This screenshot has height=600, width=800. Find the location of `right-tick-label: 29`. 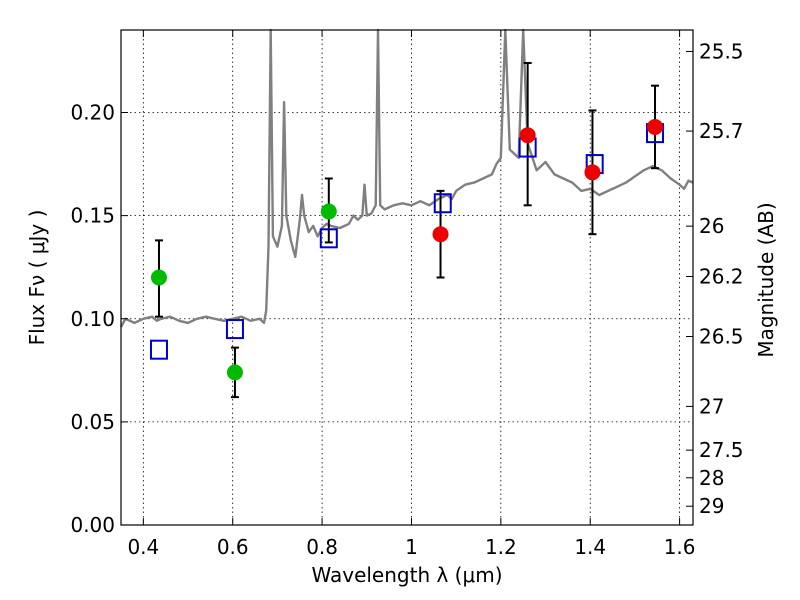

right-tick-label: 29 is located at coordinates (711, 506).